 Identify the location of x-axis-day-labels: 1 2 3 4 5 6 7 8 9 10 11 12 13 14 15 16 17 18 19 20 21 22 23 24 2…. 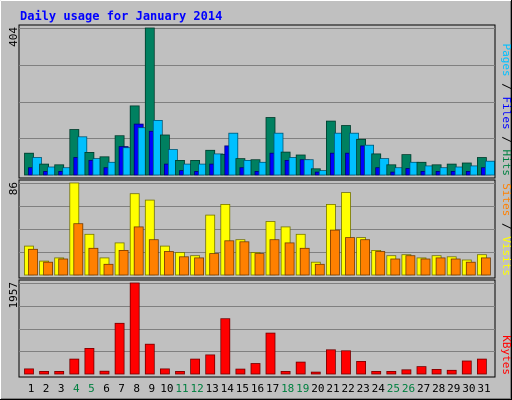
(259, 388).